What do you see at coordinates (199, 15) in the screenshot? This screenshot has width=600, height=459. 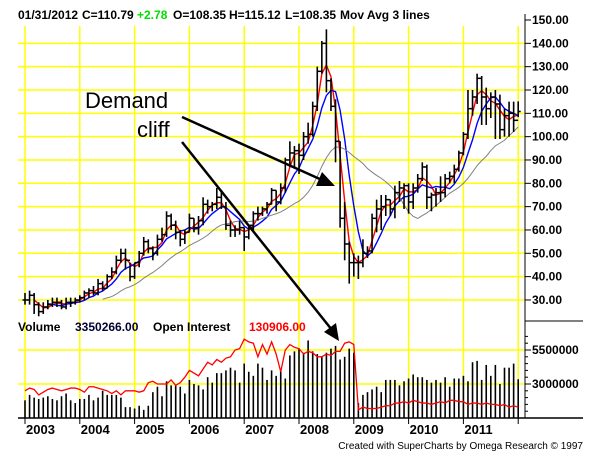 I see `header-open: O=108.35` at bounding box center [199, 15].